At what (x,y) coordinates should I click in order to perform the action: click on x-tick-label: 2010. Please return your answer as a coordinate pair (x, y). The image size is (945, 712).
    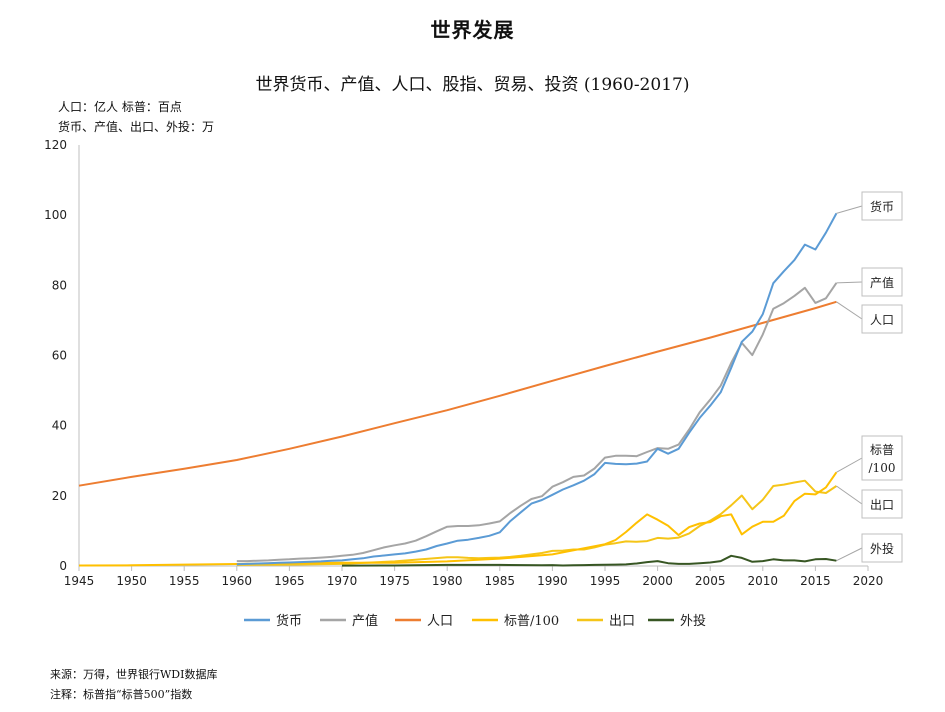
    Looking at the image, I should click on (763, 581).